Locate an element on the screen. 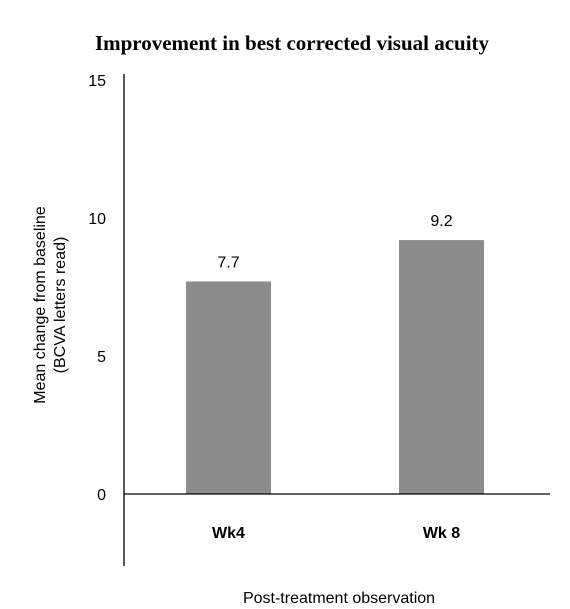 The image size is (570, 609). x-tick-label-0: Wk4 is located at coordinates (228, 533).